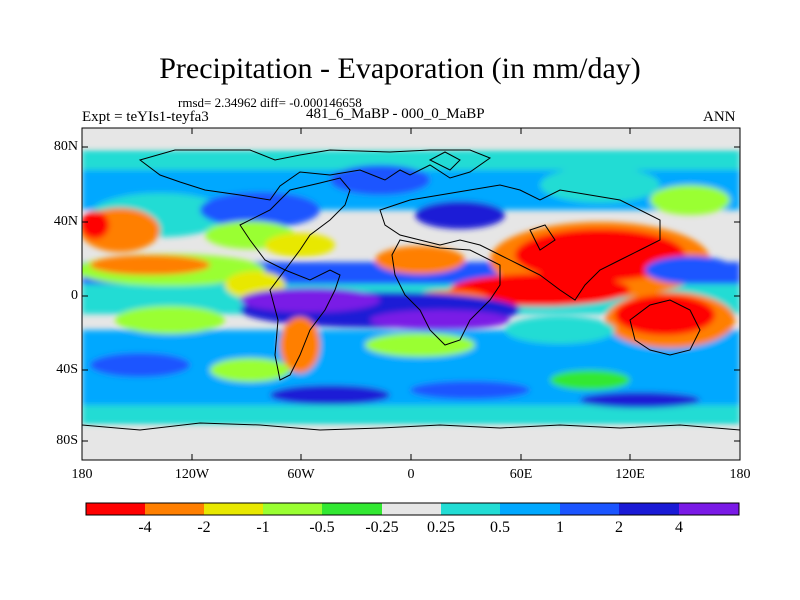  What do you see at coordinates (67, 369) in the screenshot?
I see `lat-label-40s: 40S` at bounding box center [67, 369].